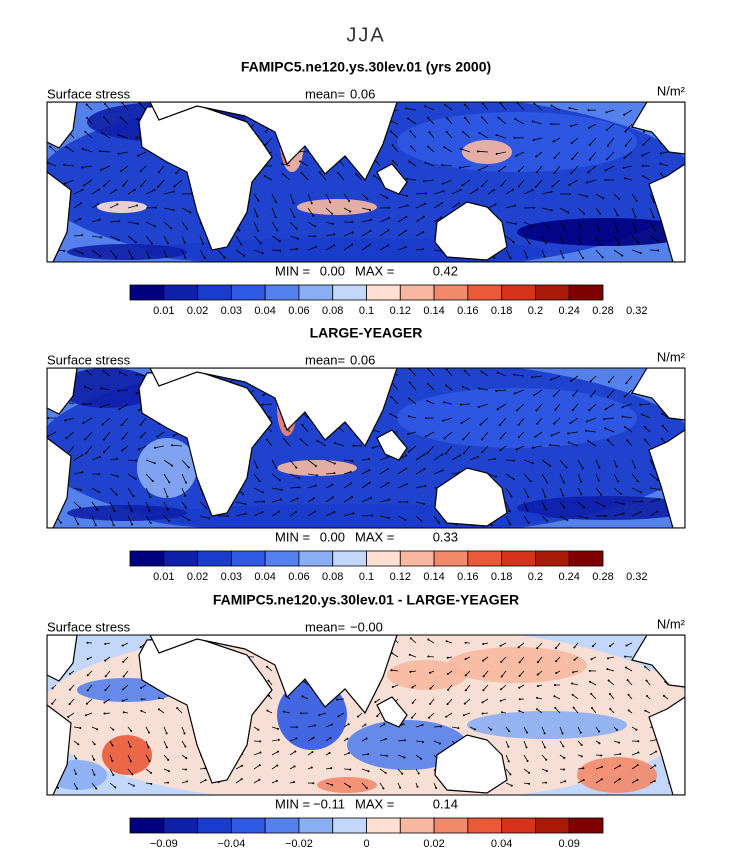  Describe the element at coordinates (362, 93) in the screenshot. I see `mean-value: 0.06` at that location.